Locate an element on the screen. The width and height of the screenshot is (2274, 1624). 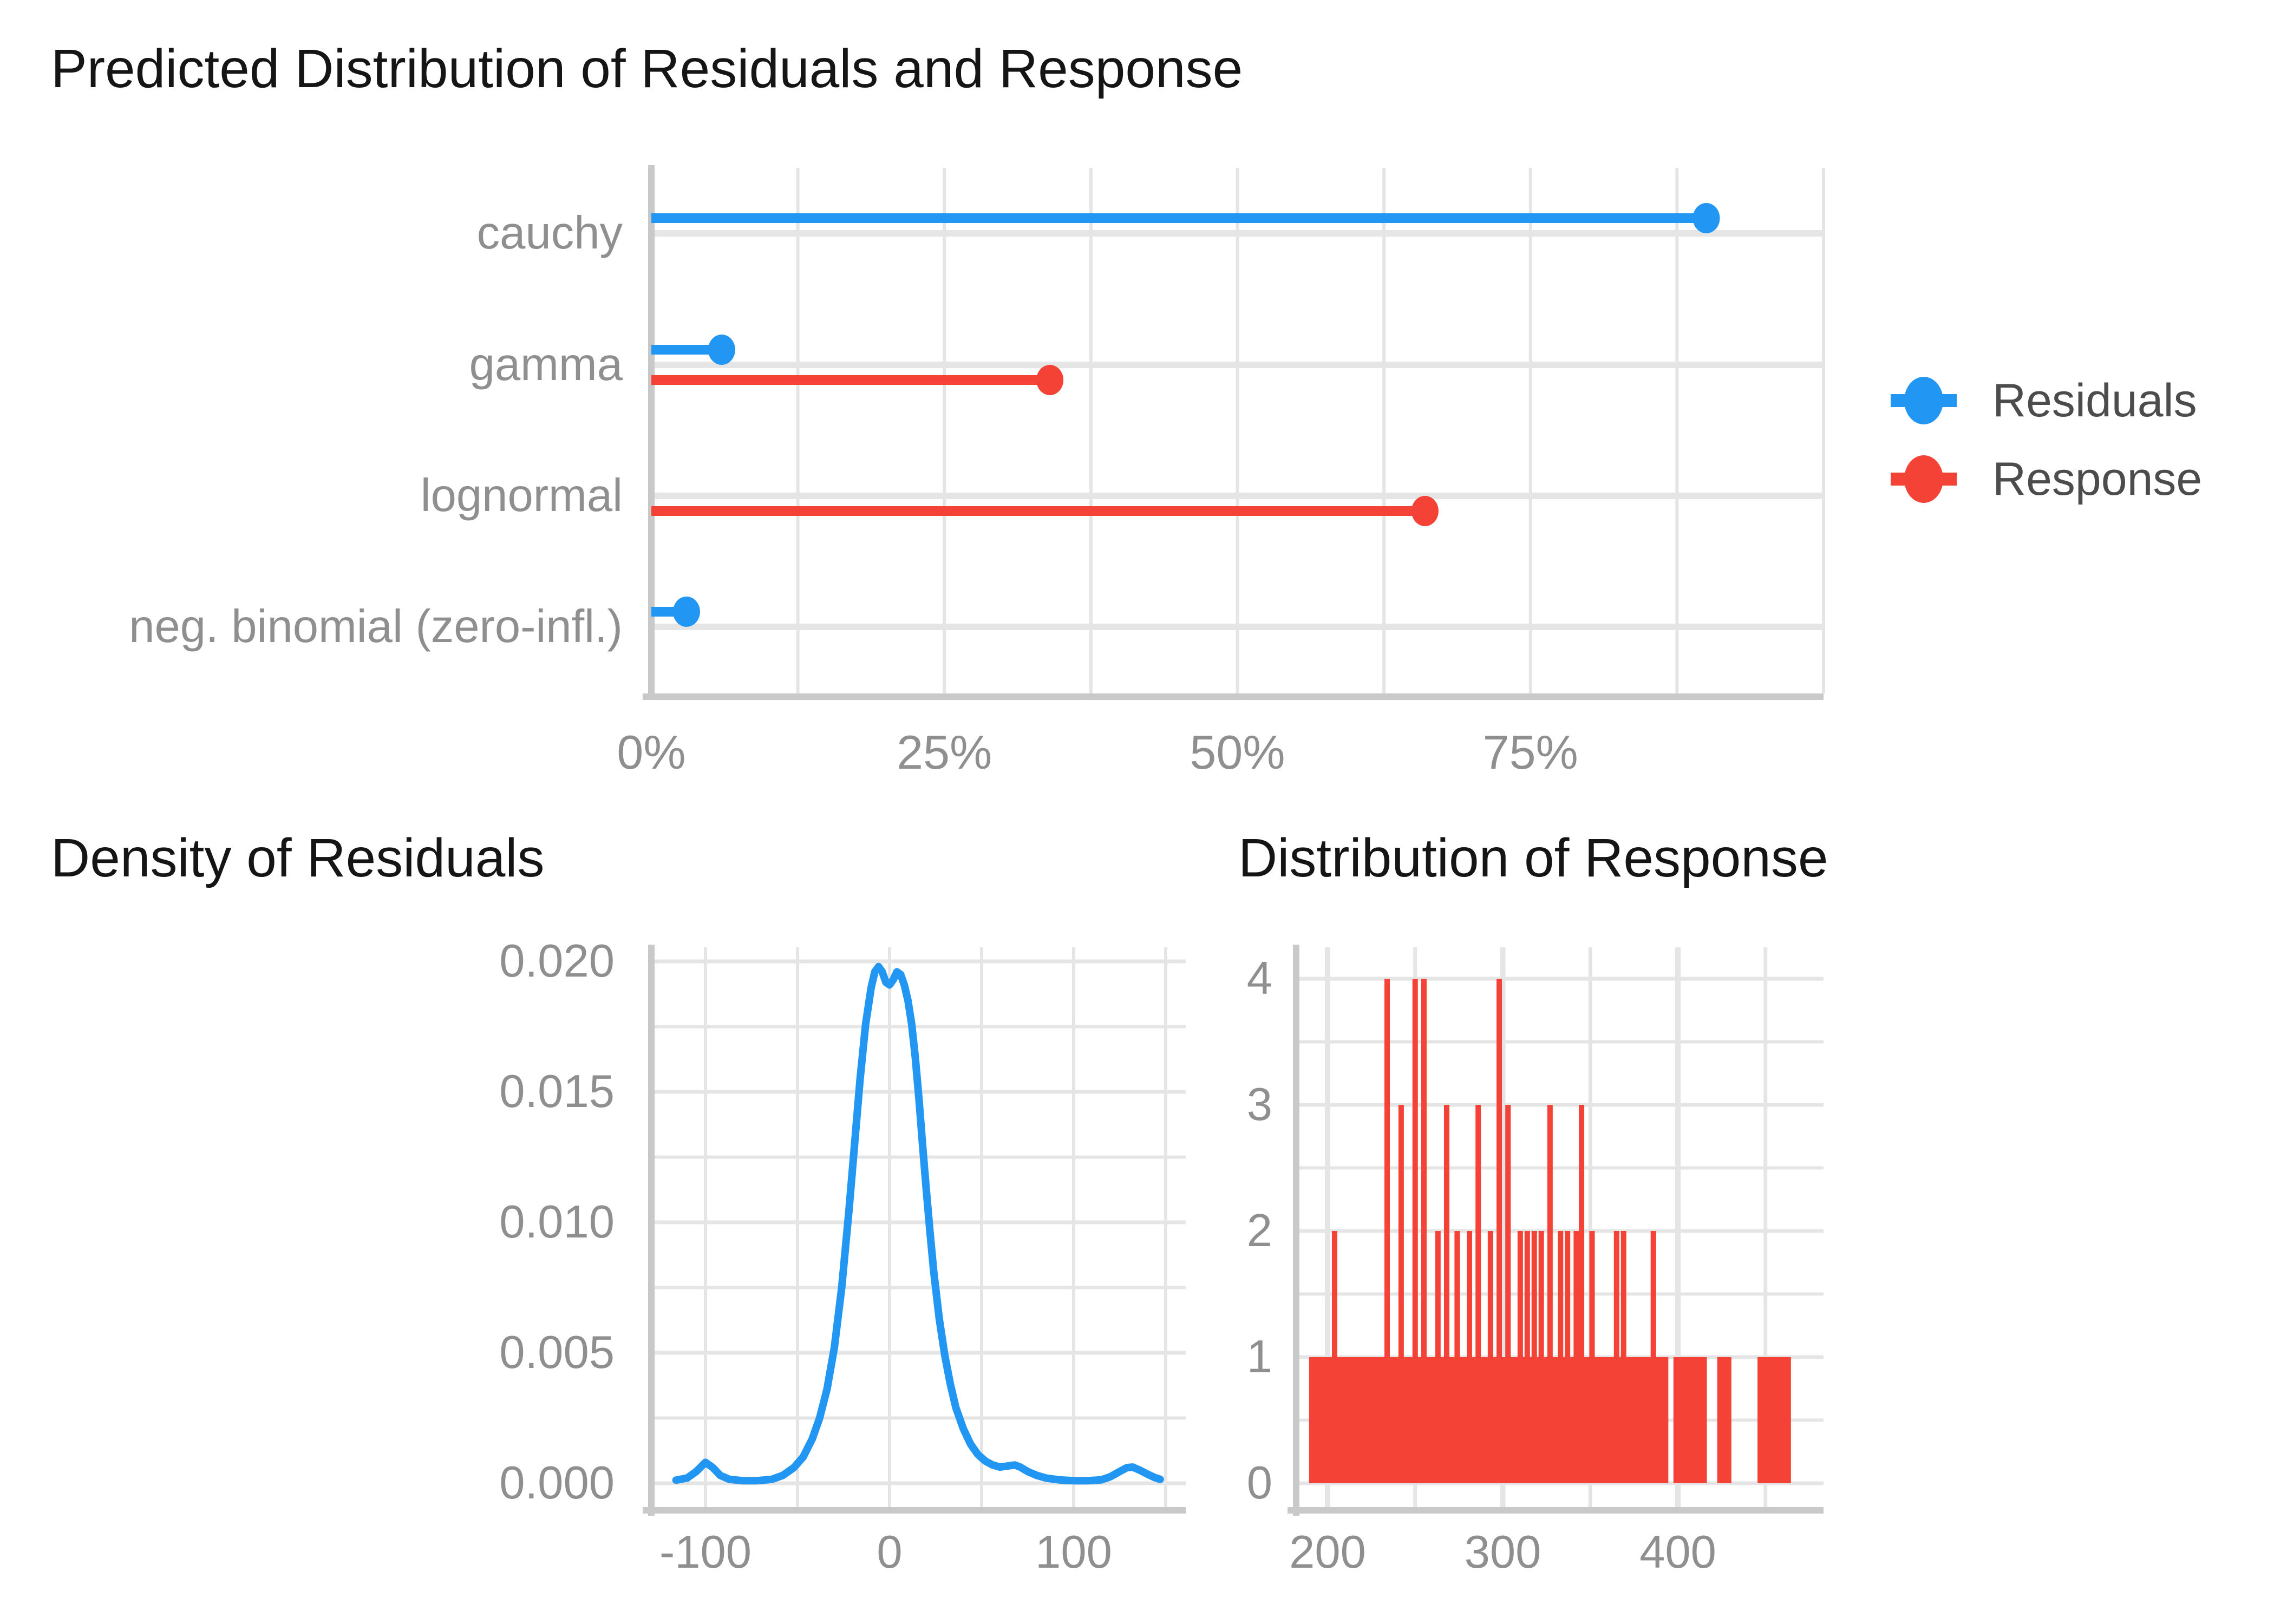
y-tick-label: 4 is located at coordinates (1259, 979).